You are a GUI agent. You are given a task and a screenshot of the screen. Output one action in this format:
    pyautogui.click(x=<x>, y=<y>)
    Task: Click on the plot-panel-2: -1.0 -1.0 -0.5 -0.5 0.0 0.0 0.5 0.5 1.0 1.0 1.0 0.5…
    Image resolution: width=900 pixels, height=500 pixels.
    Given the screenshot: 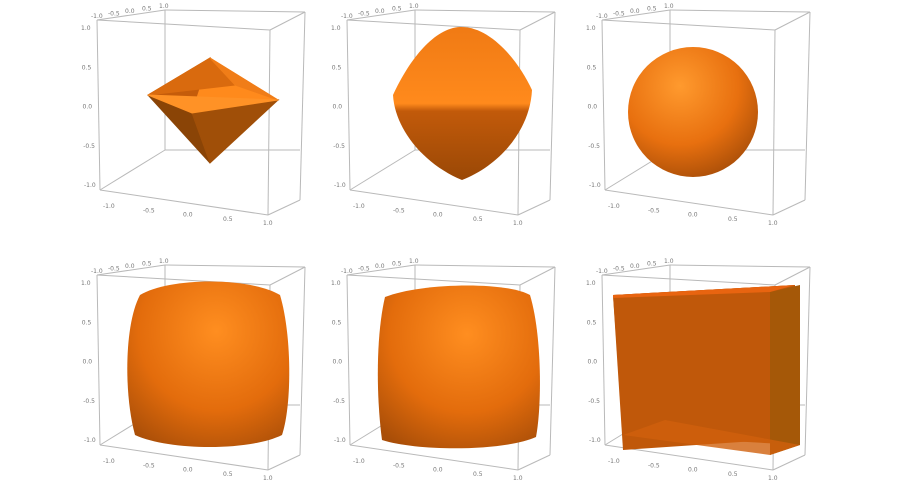 What is the action you would take?
    pyautogui.click(x=443, y=115)
    